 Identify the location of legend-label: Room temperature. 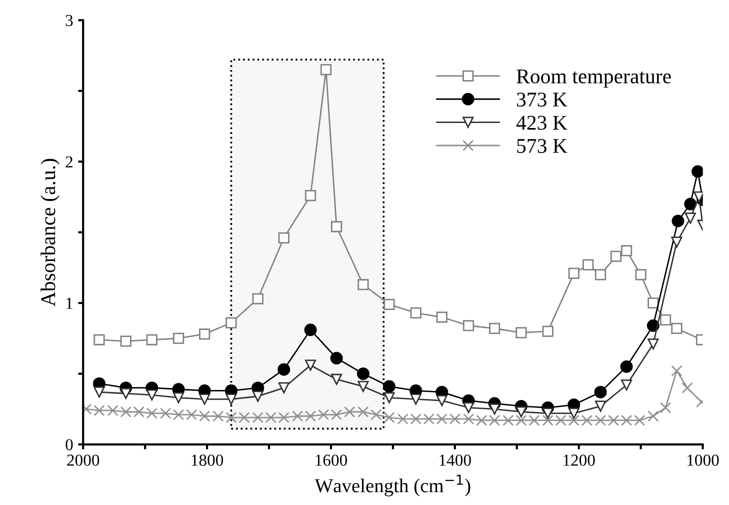
(593, 79).